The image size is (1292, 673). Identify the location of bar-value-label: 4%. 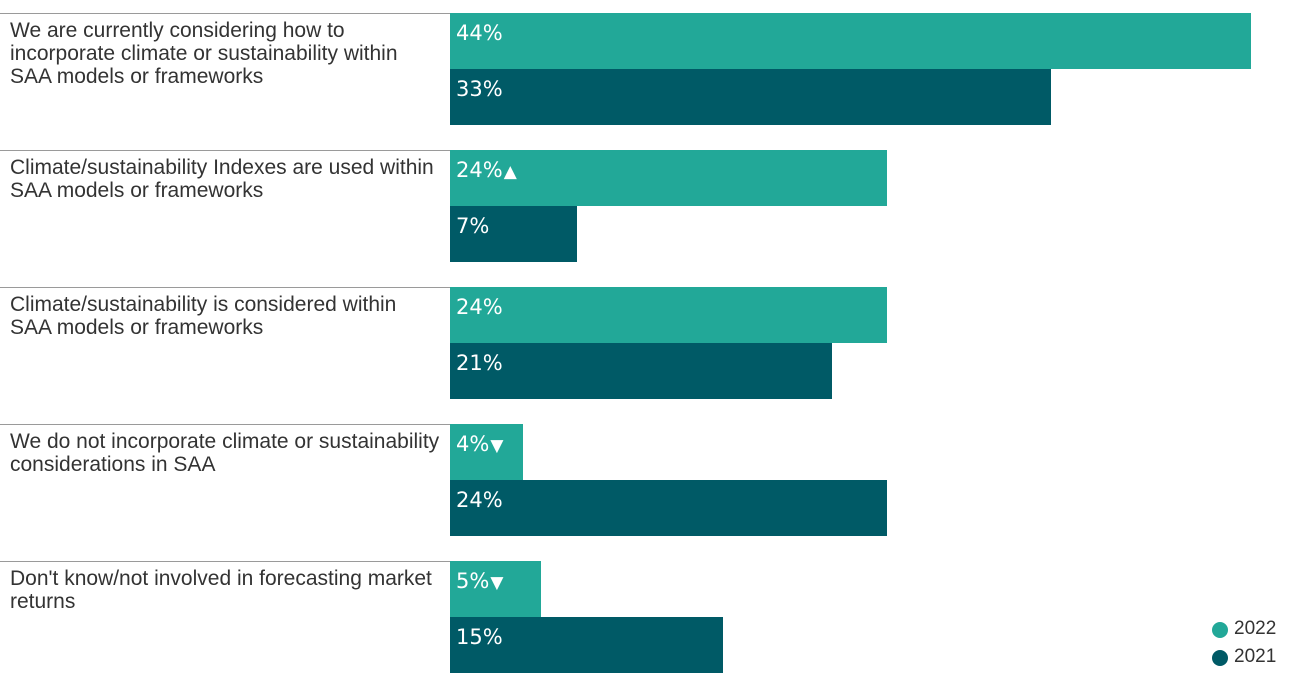
(473, 444).